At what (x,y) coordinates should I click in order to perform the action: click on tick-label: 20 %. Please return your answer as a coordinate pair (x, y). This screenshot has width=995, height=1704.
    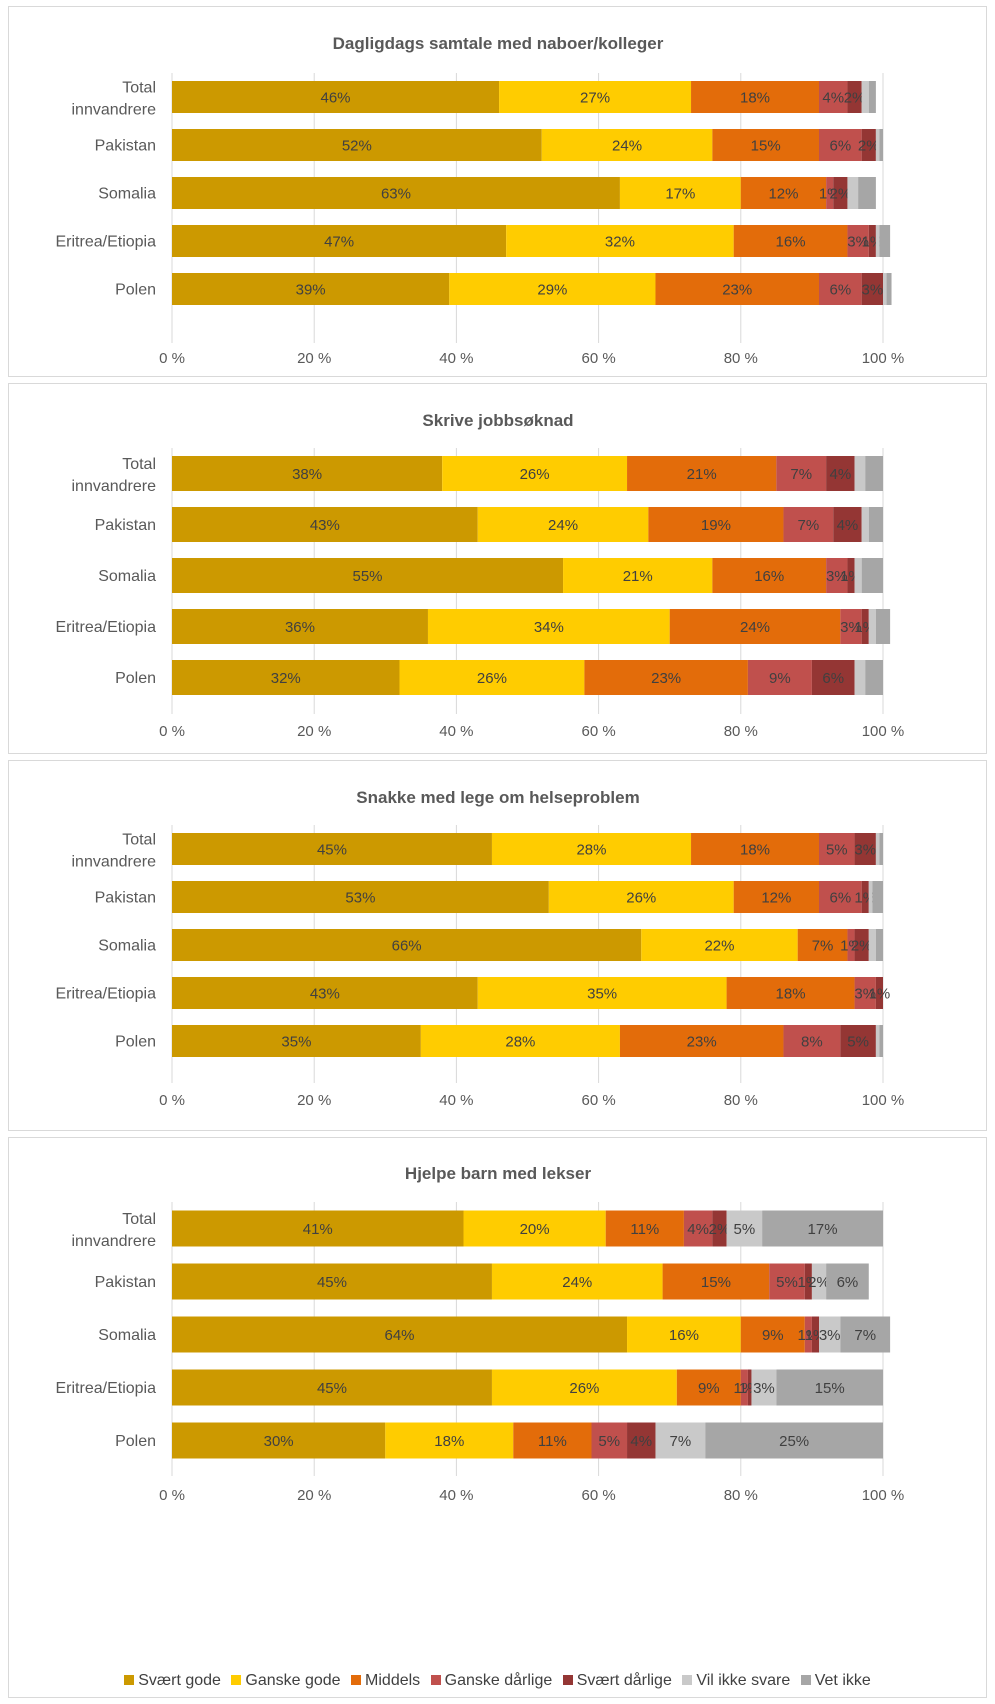
    Looking at the image, I should click on (314, 1495).